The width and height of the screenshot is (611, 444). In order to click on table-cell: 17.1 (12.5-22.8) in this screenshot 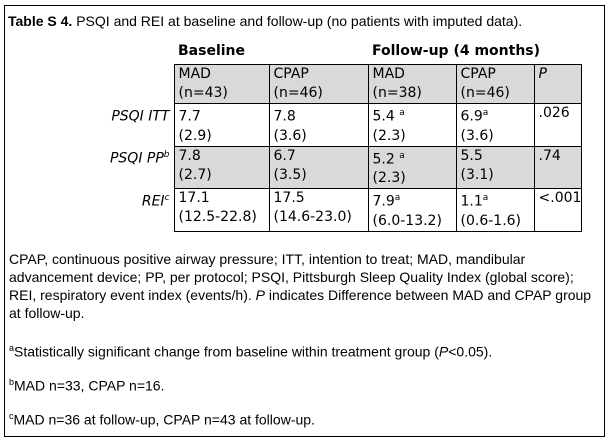, I will do `click(221, 210)`.